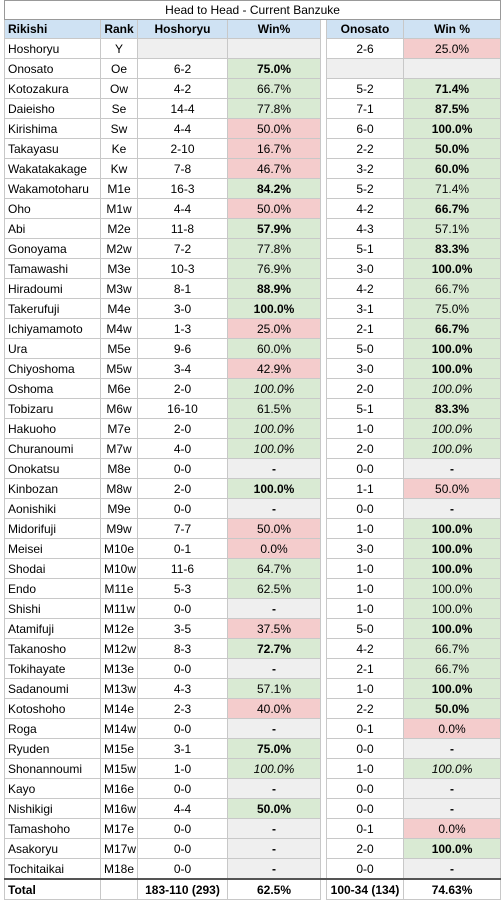  Describe the element at coordinates (253, 508) in the screenshot. I see `rikishi-row: Aonishiki M9e 0-0-0-0-` at that location.